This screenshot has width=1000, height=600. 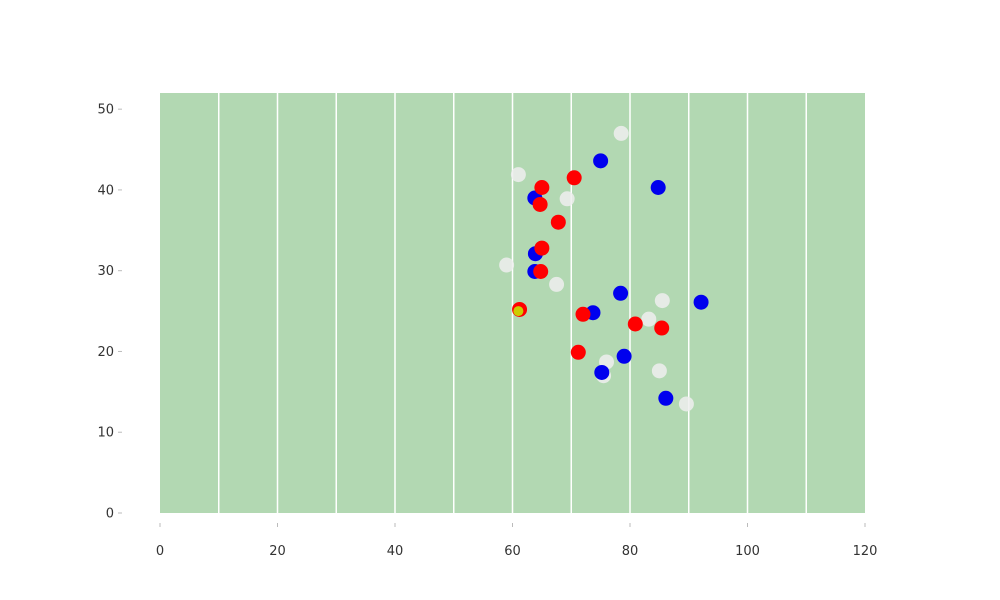 What do you see at coordinates (105, 190) in the screenshot?
I see `y-tick-label: 40` at bounding box center [105, 190].